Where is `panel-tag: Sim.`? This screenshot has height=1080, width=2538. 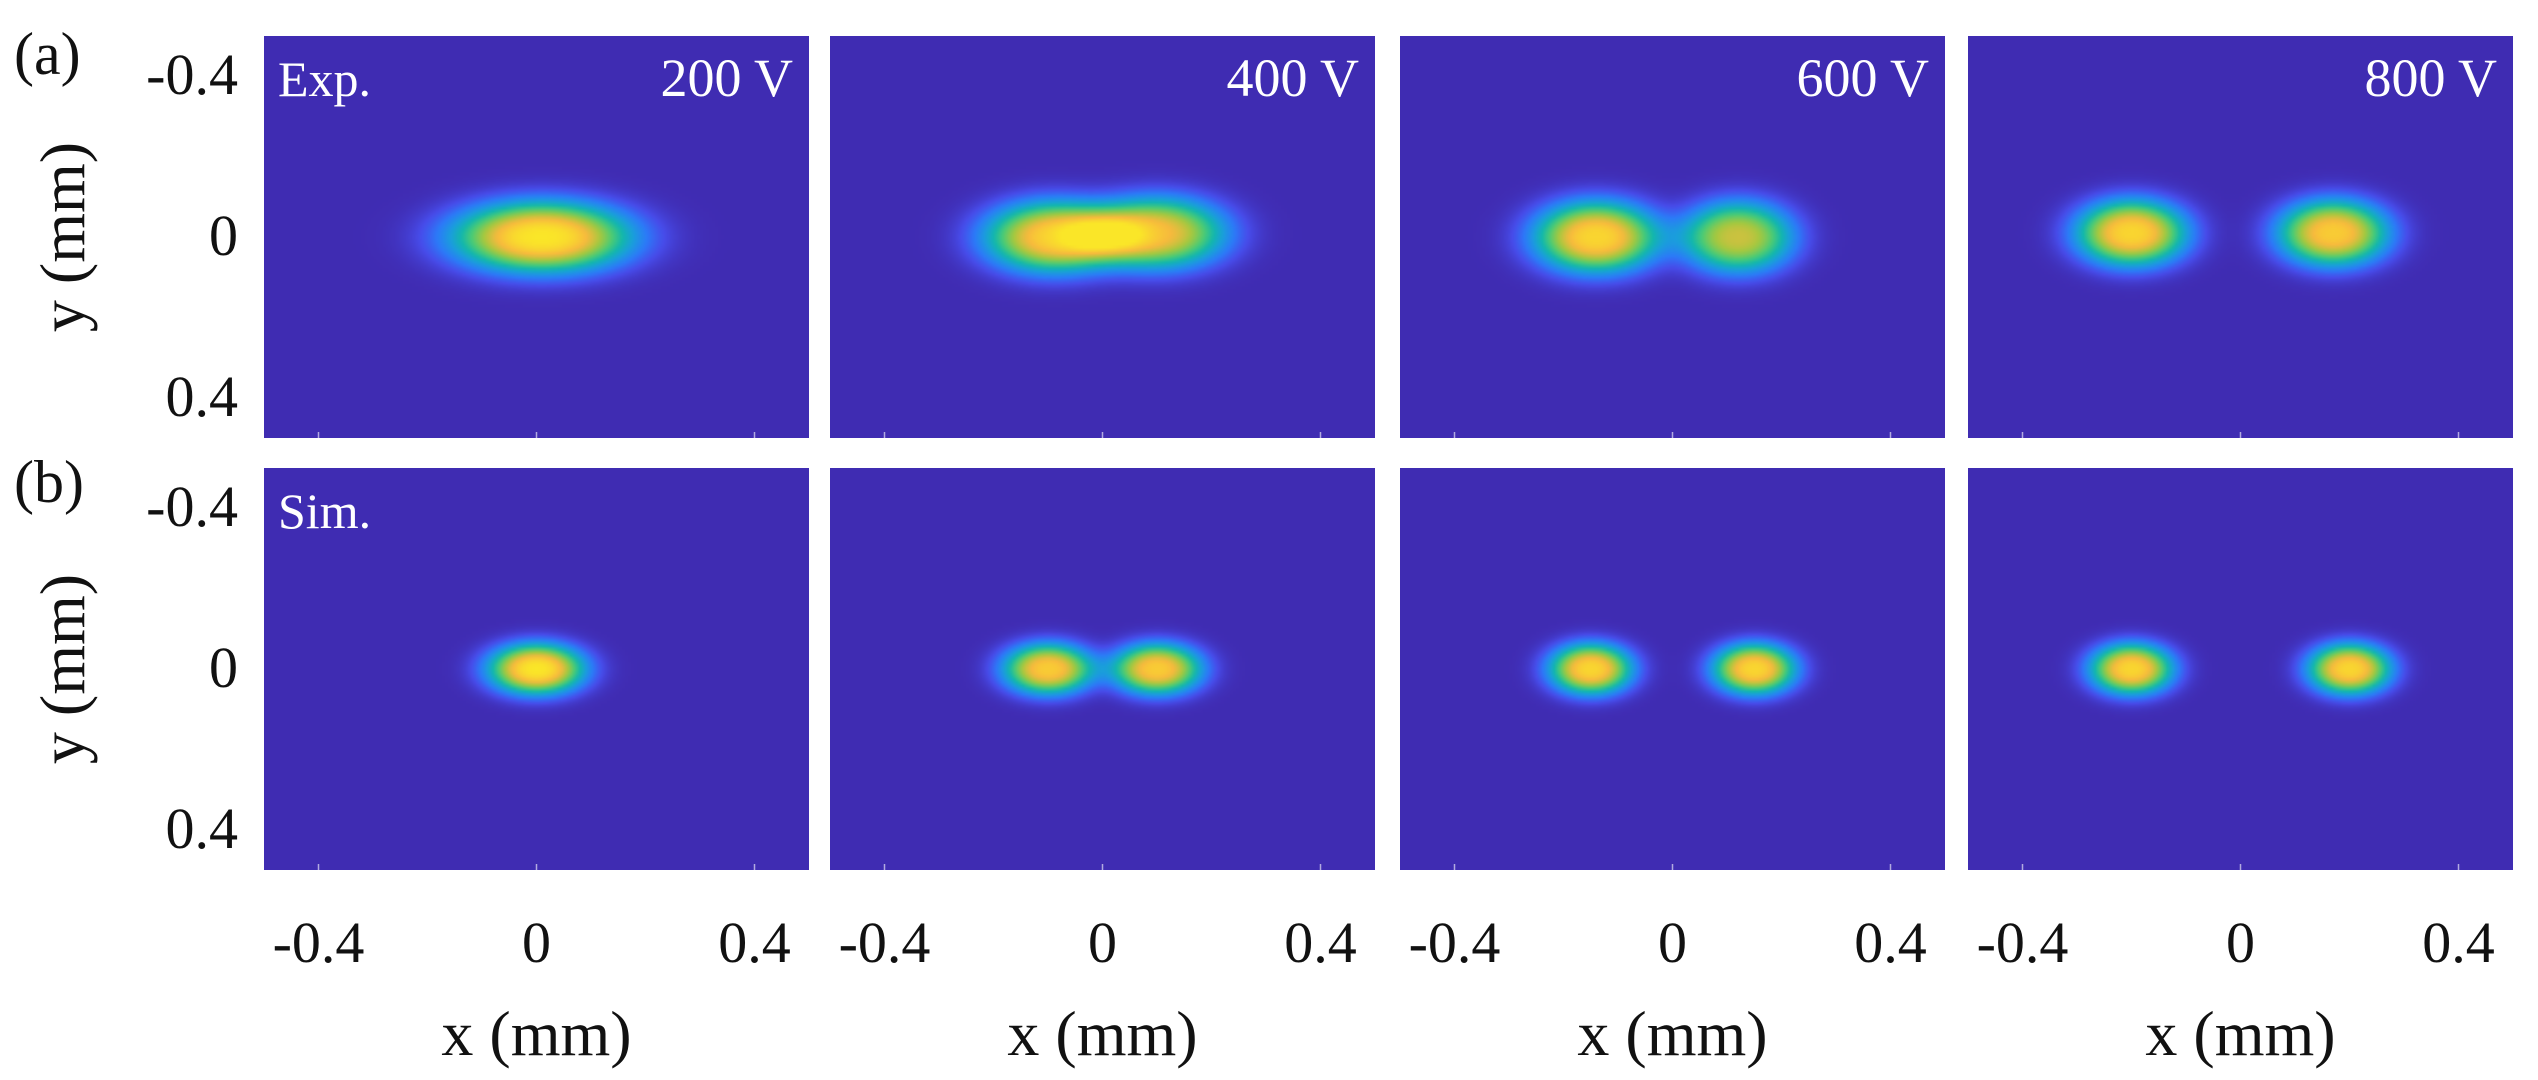
panel-tag: Sim. is located at coordinates (324, 511).